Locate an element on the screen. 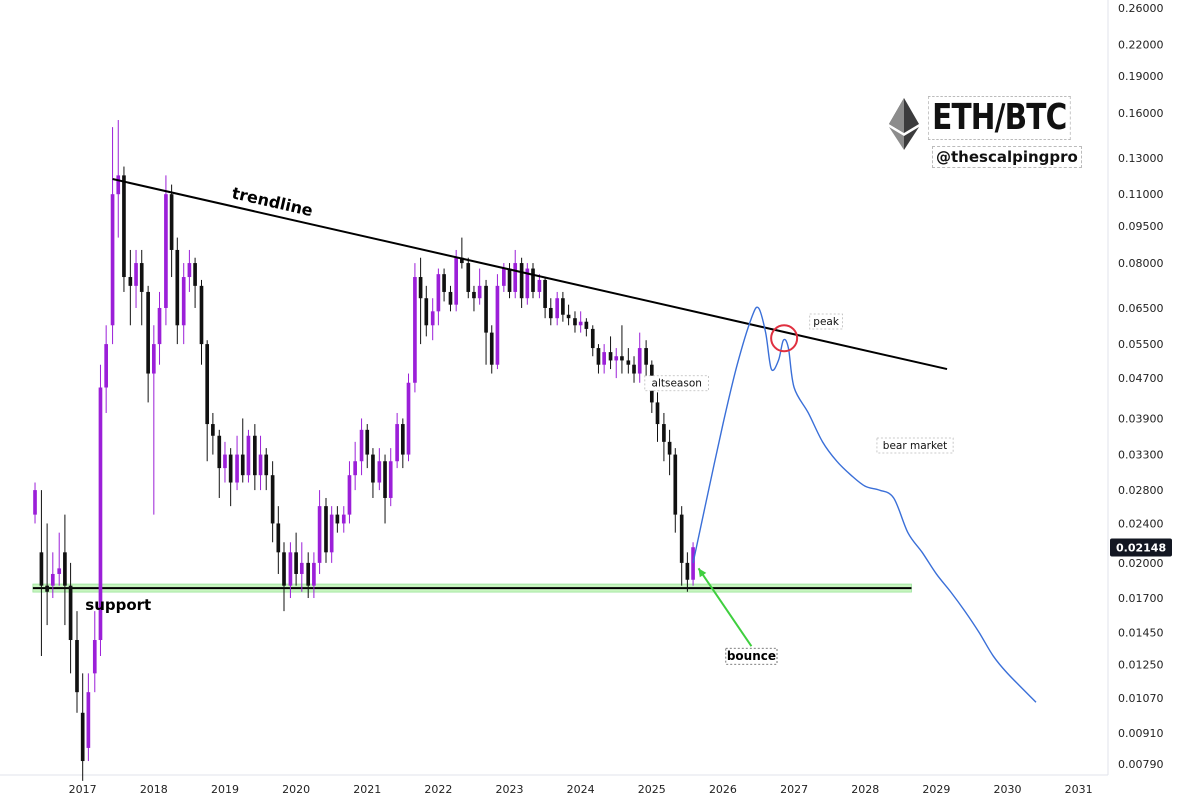 The width and height of the screenshot is (1180, 811). x-tick-label: 2026 is located at coordinates (723, 789).